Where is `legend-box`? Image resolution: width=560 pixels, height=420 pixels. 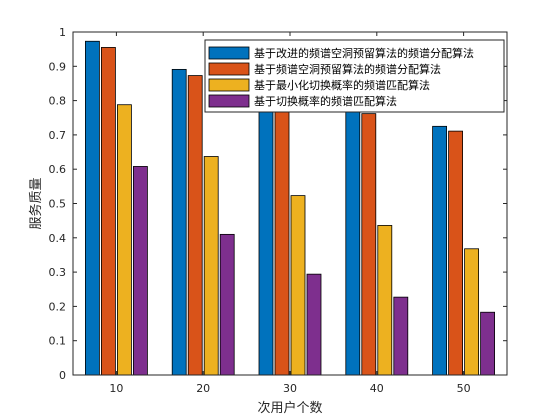
legend-box is located at coordinates (354, 76).